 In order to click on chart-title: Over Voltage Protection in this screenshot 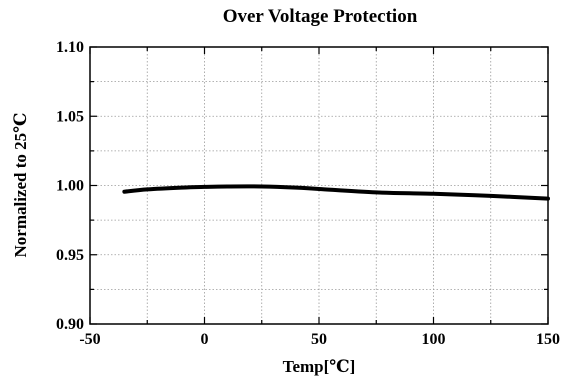, I will do `click(320, 16)`.